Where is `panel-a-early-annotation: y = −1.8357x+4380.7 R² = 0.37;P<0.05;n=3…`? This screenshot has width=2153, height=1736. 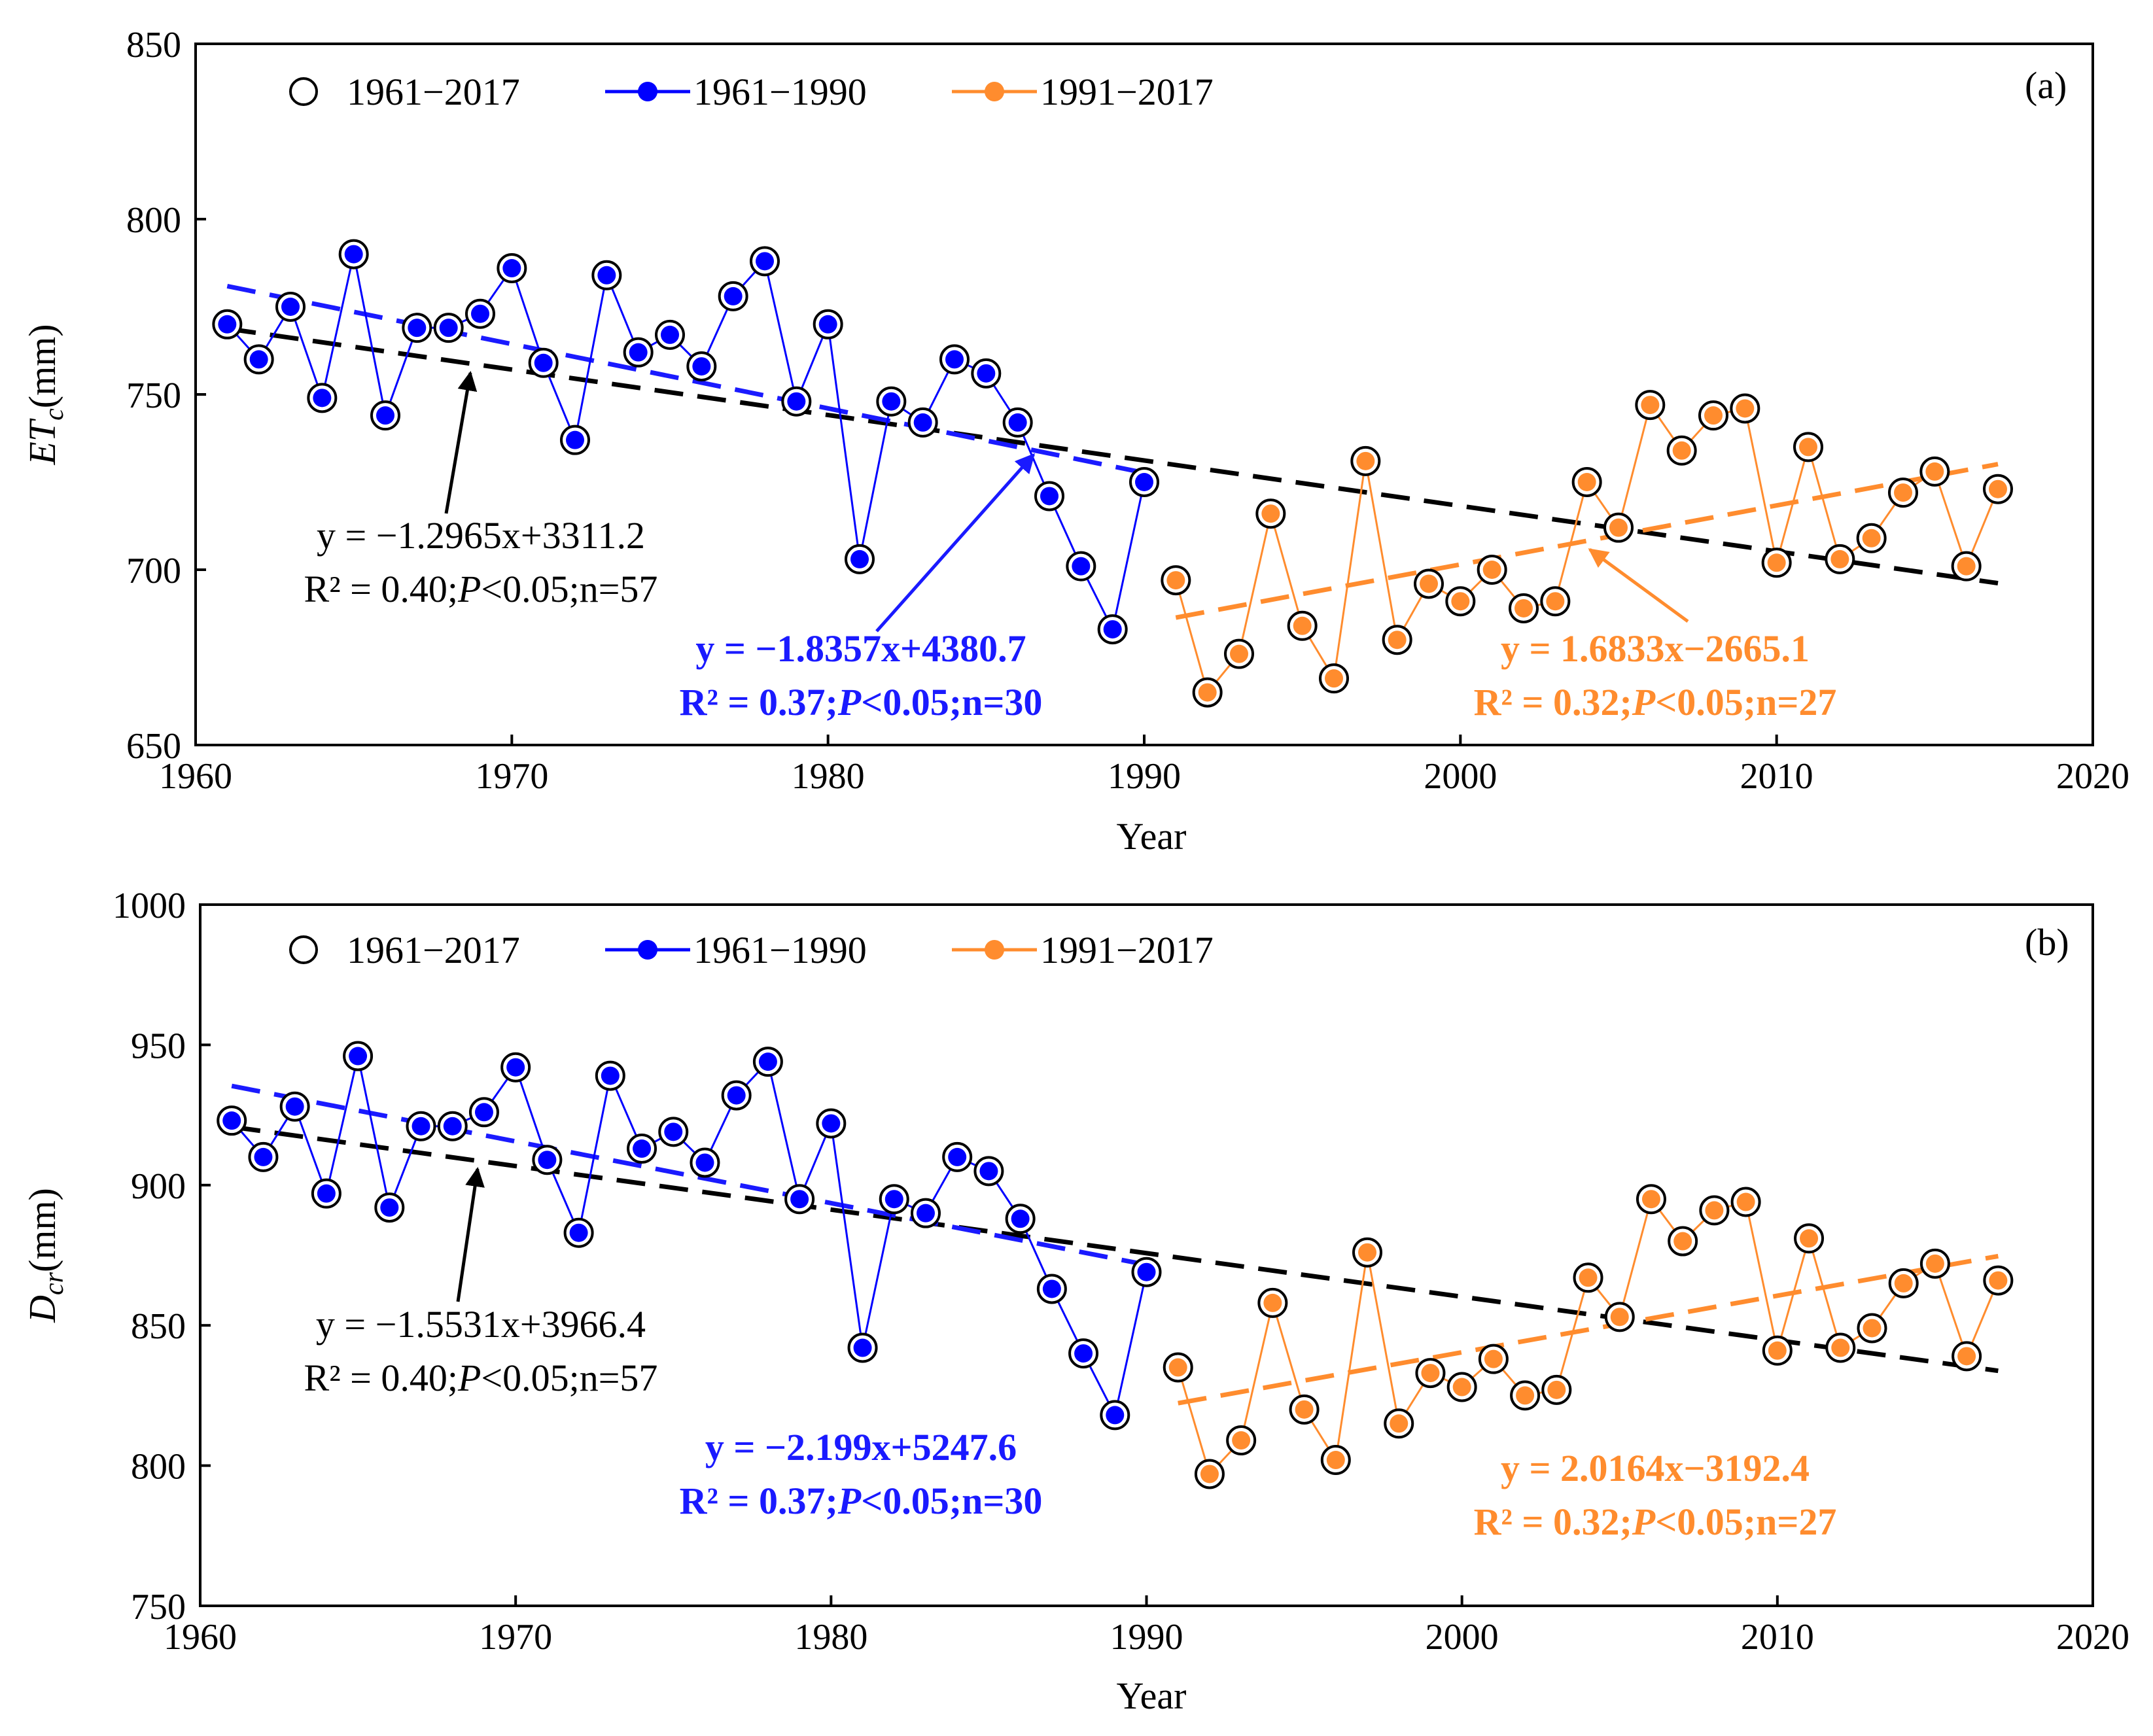
panel-a-early-annotation: y = −1.8357x+4380.7 R² = 0.37;P<0.05;n=3… is located at coordinates (861, 588).